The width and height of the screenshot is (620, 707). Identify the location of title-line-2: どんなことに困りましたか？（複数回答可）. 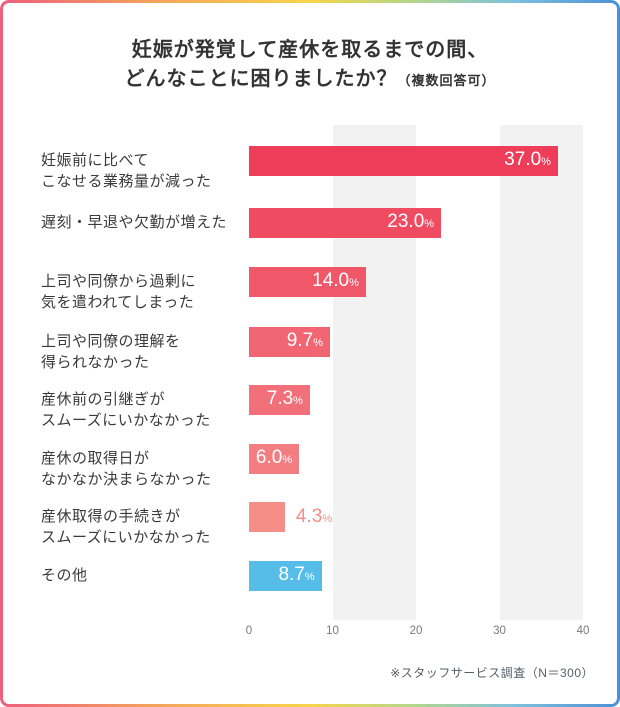
(310, 80).